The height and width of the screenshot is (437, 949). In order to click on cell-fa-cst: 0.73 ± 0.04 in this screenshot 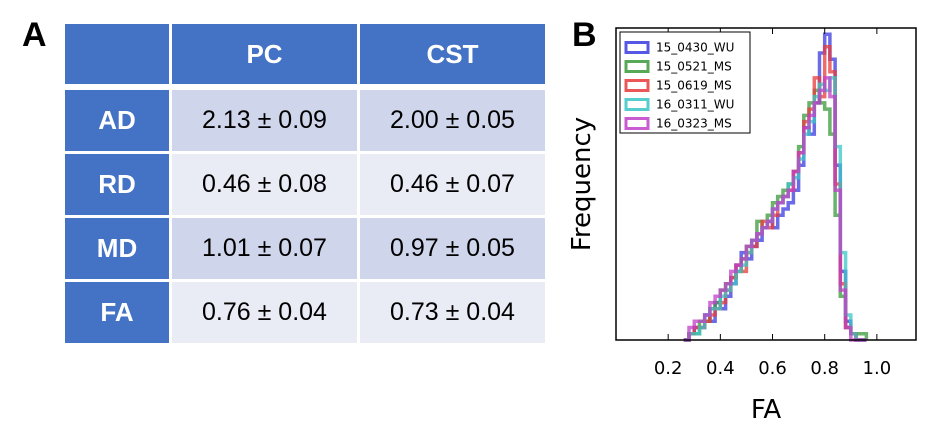, I will do `click(451, 313)`.